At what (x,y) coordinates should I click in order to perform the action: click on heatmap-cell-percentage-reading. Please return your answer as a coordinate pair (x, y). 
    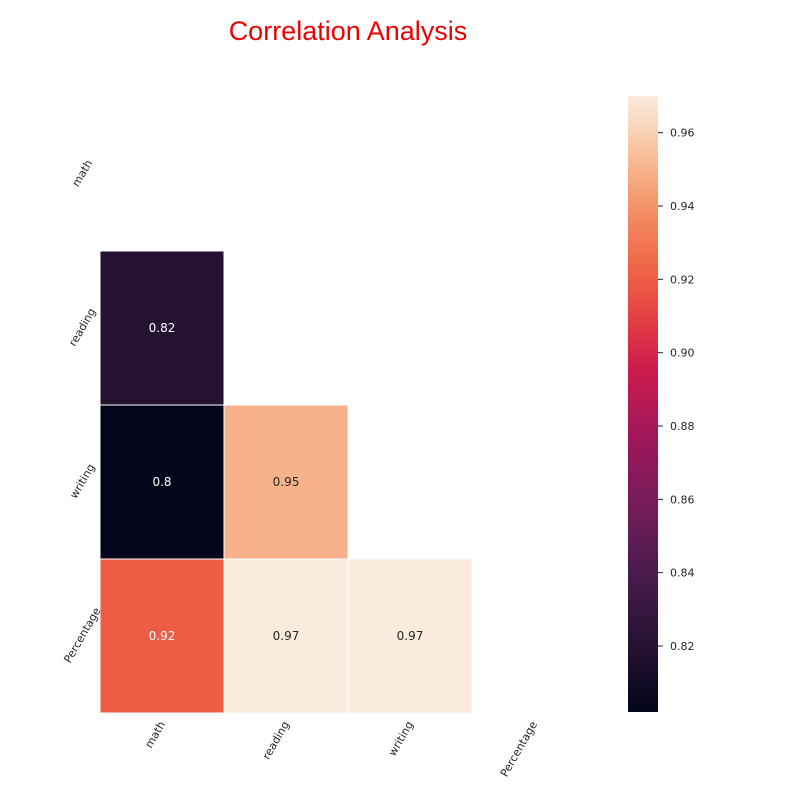
    Looking at the image, I should click on (286, 636).